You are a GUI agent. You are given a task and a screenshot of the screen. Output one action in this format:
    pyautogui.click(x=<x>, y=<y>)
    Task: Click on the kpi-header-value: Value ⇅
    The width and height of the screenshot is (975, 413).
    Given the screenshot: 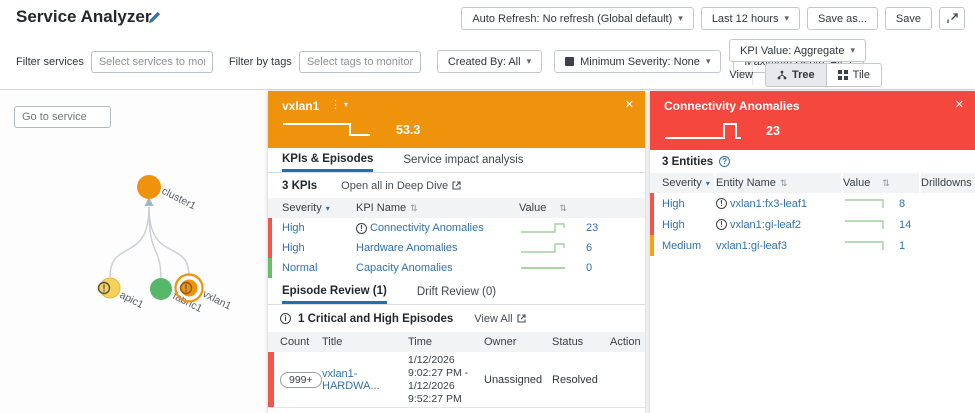 What is the action you would take?
    pyautogui.click(x=543, y=208)
    